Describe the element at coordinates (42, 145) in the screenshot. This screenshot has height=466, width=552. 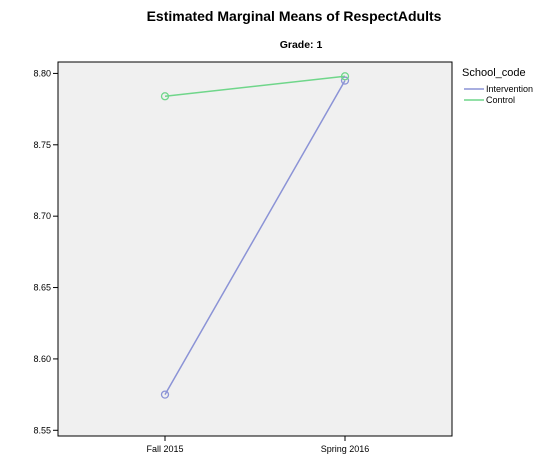
I see `y-tick-label: 8.75` at that location.